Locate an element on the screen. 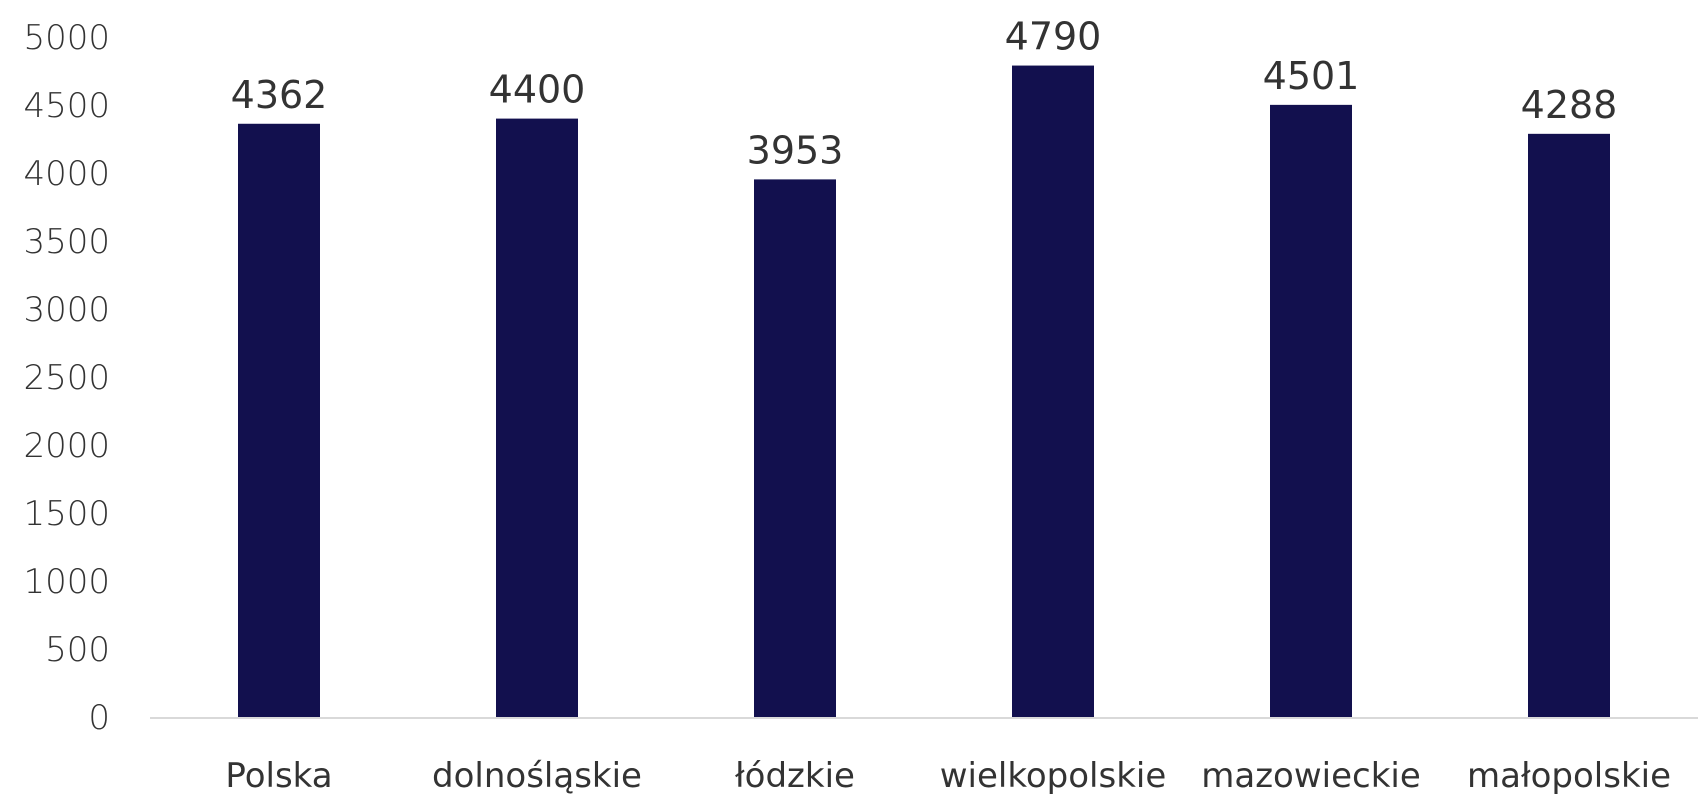 This screenshot has height=795, width=1698. y-tick-label: 2000 is located at coordinates (66, 446).